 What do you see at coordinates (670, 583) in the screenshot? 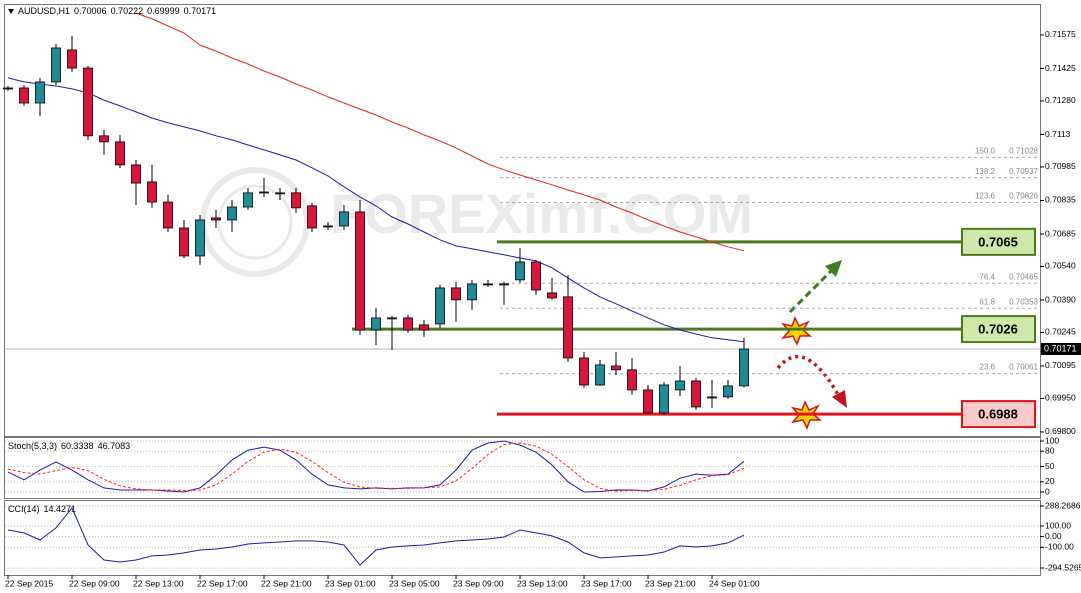
I see `x-tick-label: 23 Sep 21:00` at bounding box center [670, 583].